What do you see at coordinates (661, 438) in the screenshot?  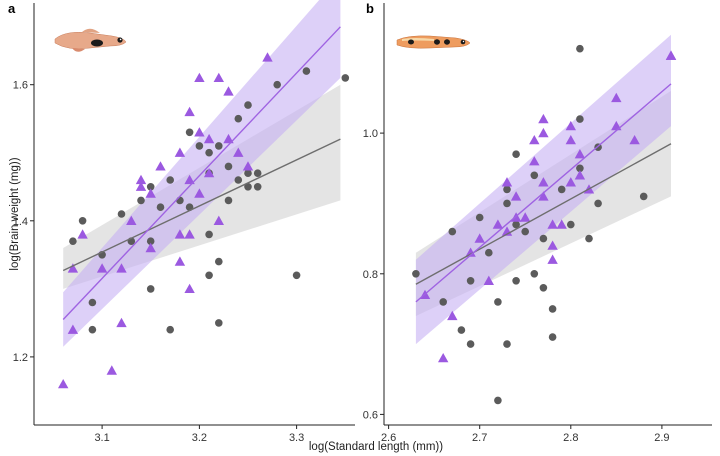 I see `x-tick-label: 2.9` at bounding box center [661, 438].